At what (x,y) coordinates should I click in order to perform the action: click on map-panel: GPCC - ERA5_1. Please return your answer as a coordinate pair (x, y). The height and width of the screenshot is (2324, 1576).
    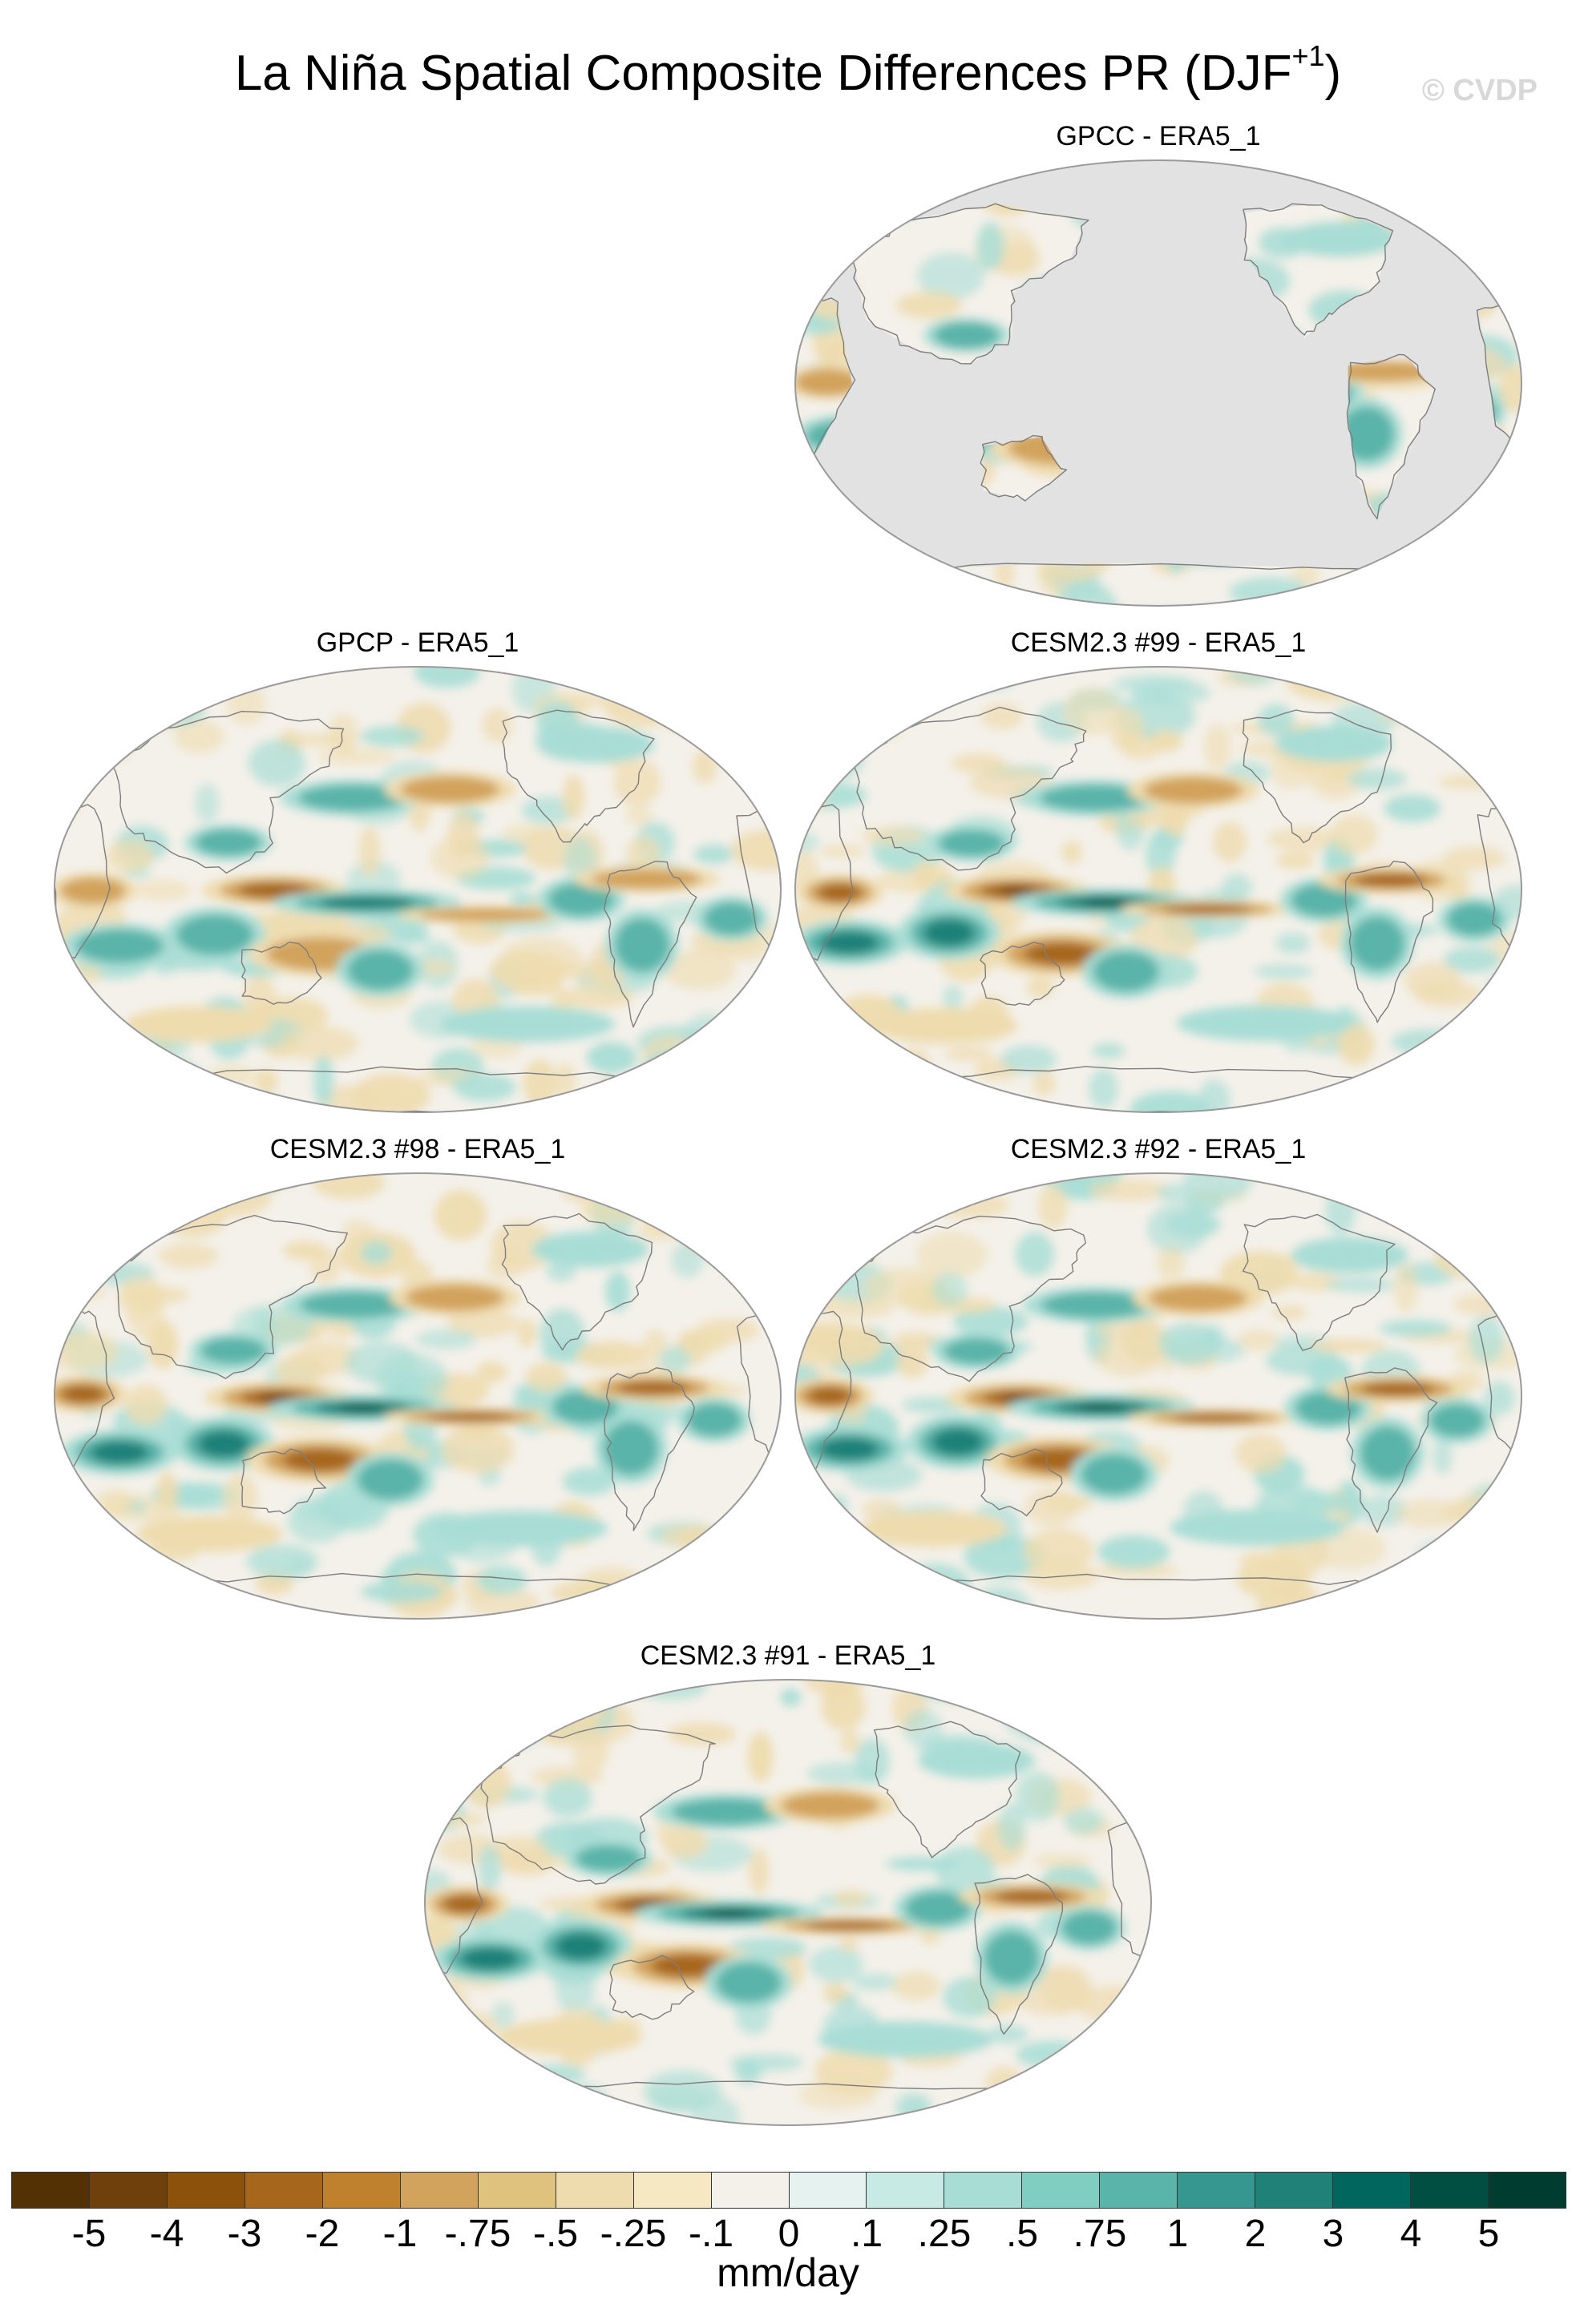
    Looking at the image, I should click on (1158, 367).